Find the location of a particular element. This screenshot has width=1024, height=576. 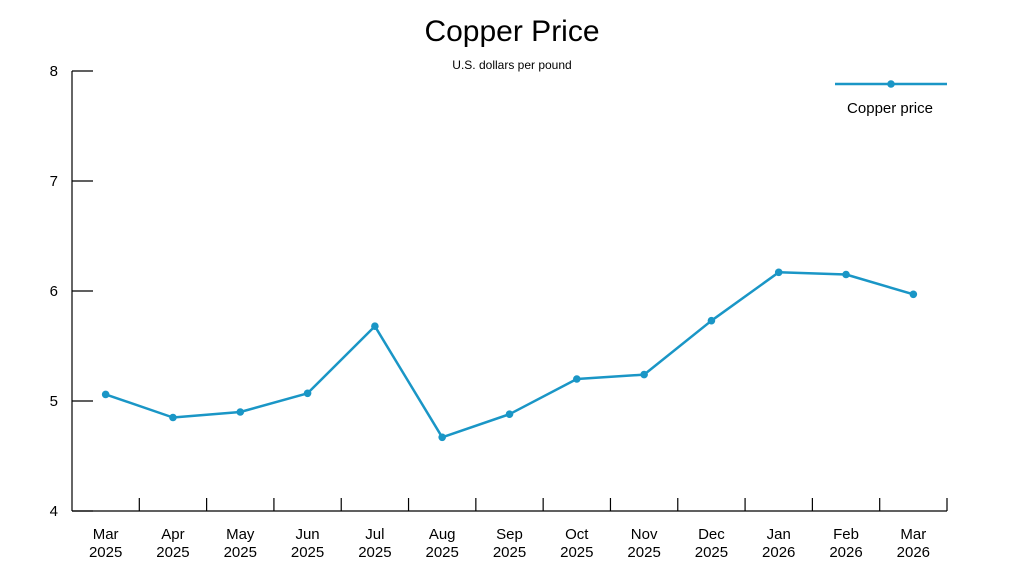

legend-label: Copper price is located at coordinates (890, 108).